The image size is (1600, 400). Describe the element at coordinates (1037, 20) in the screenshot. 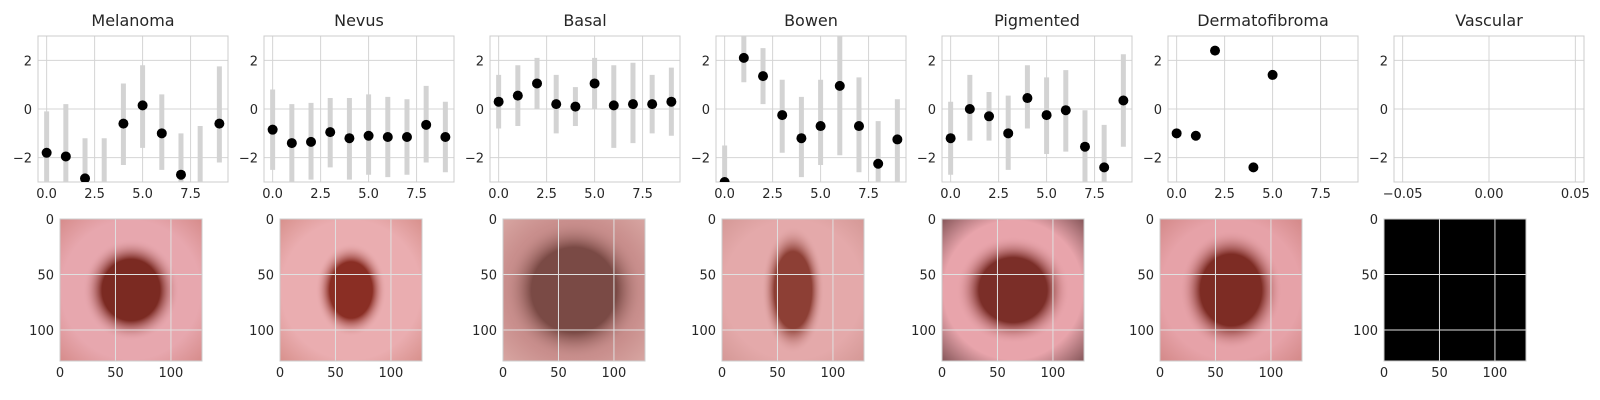

I see `panel-title: Pigmented` at that location.